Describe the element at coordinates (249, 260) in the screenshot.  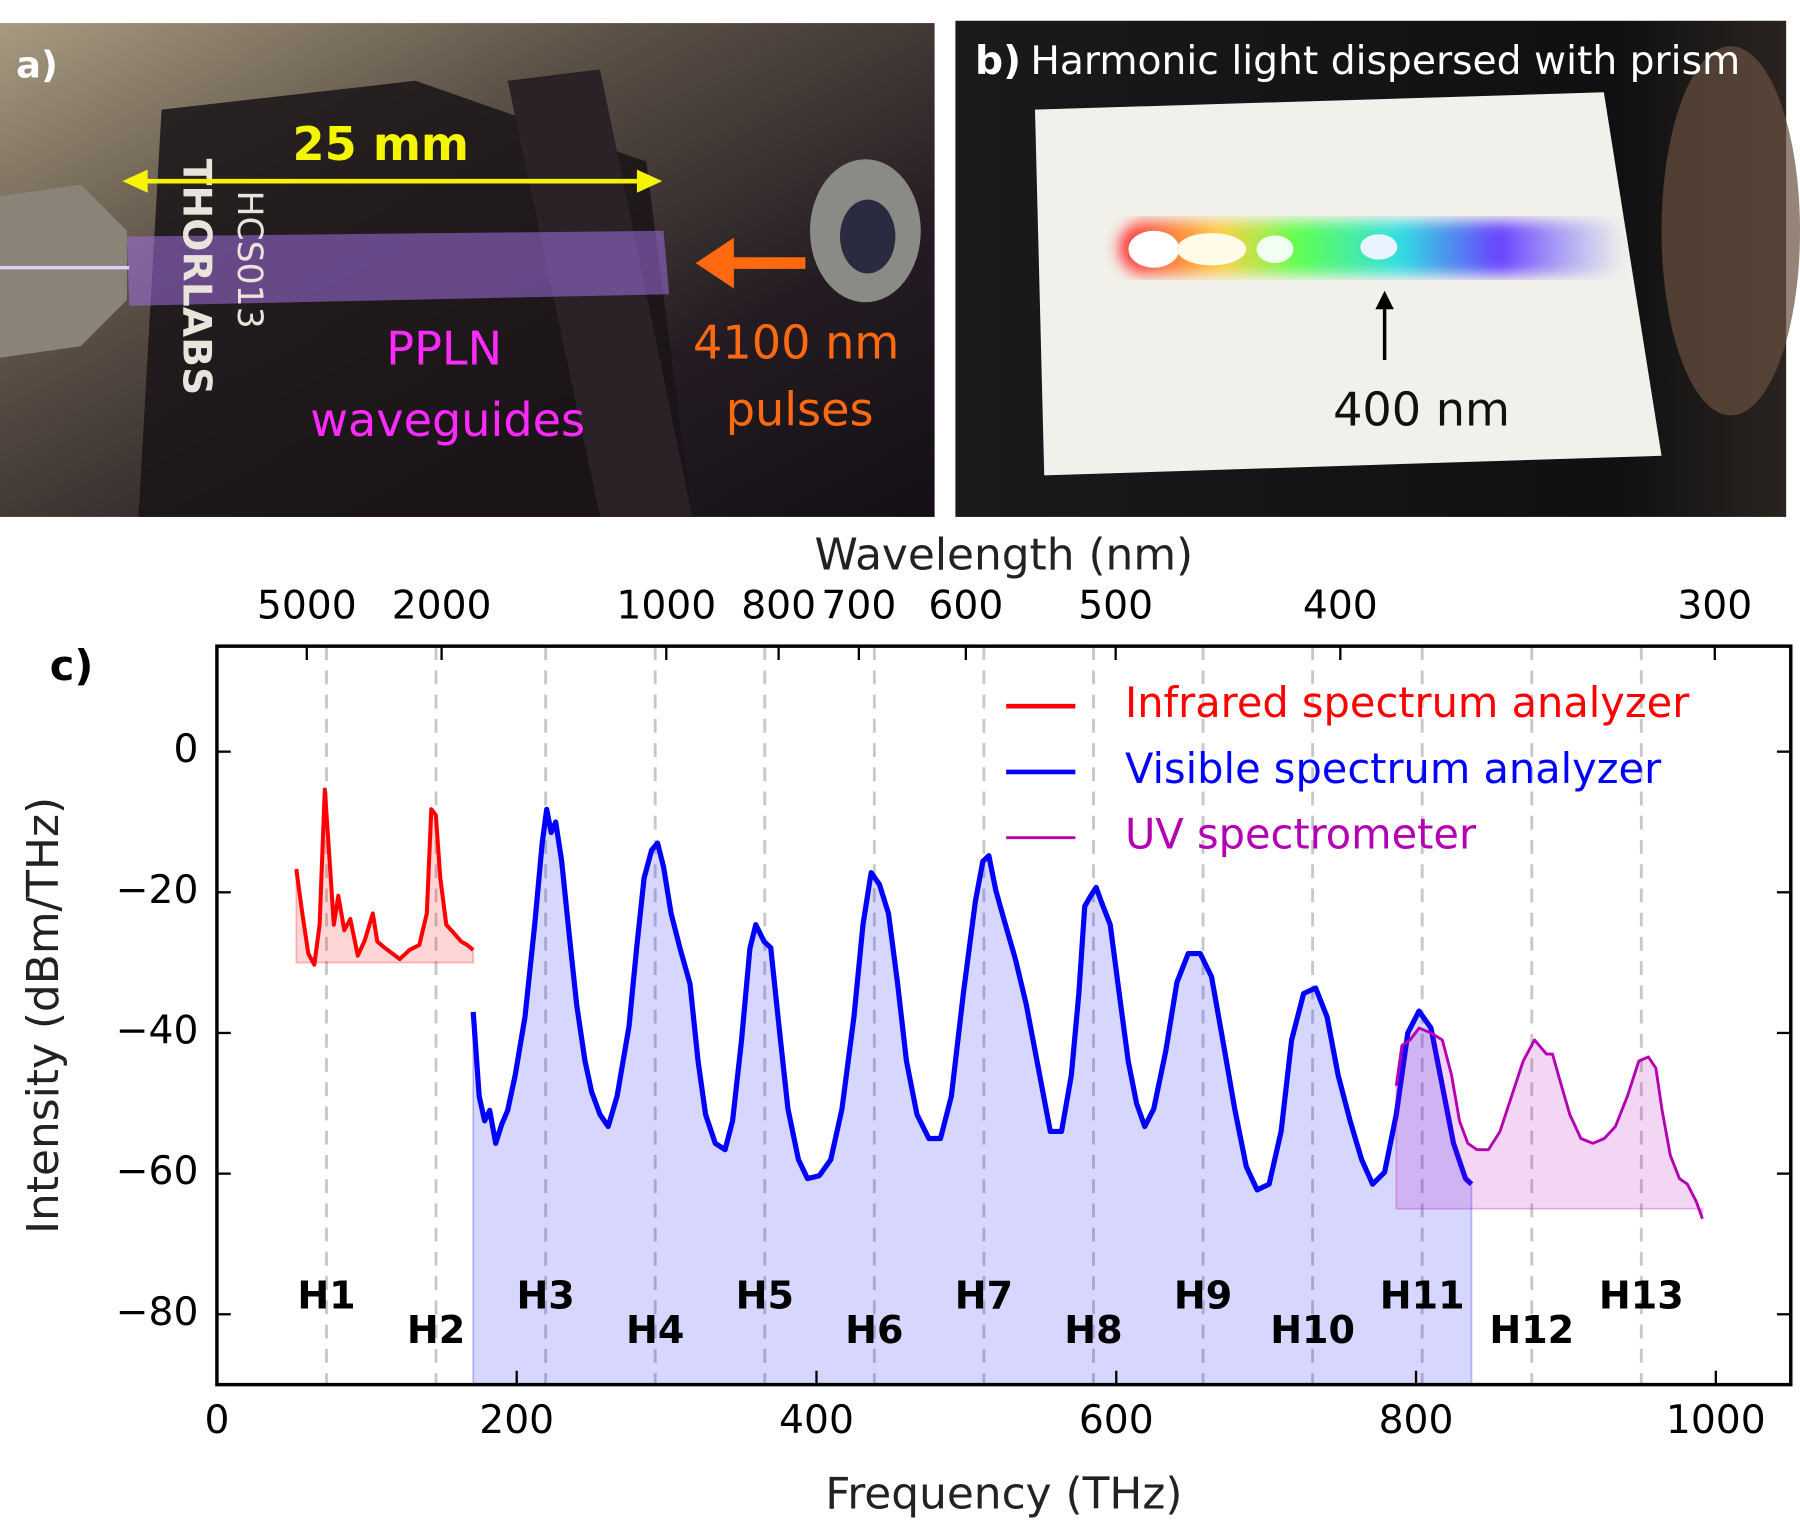
I see `chip-model: HCS013` at that location.